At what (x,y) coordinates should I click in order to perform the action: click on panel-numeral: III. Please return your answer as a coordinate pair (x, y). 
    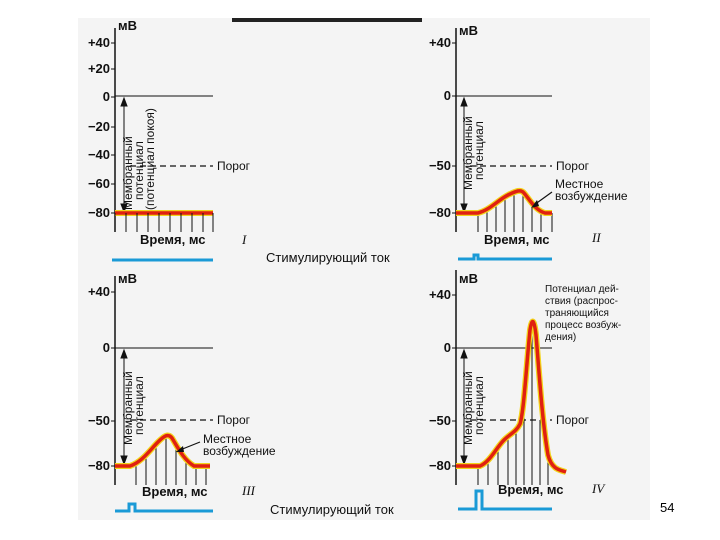
    Looking at the image, I should click on (248, 490).